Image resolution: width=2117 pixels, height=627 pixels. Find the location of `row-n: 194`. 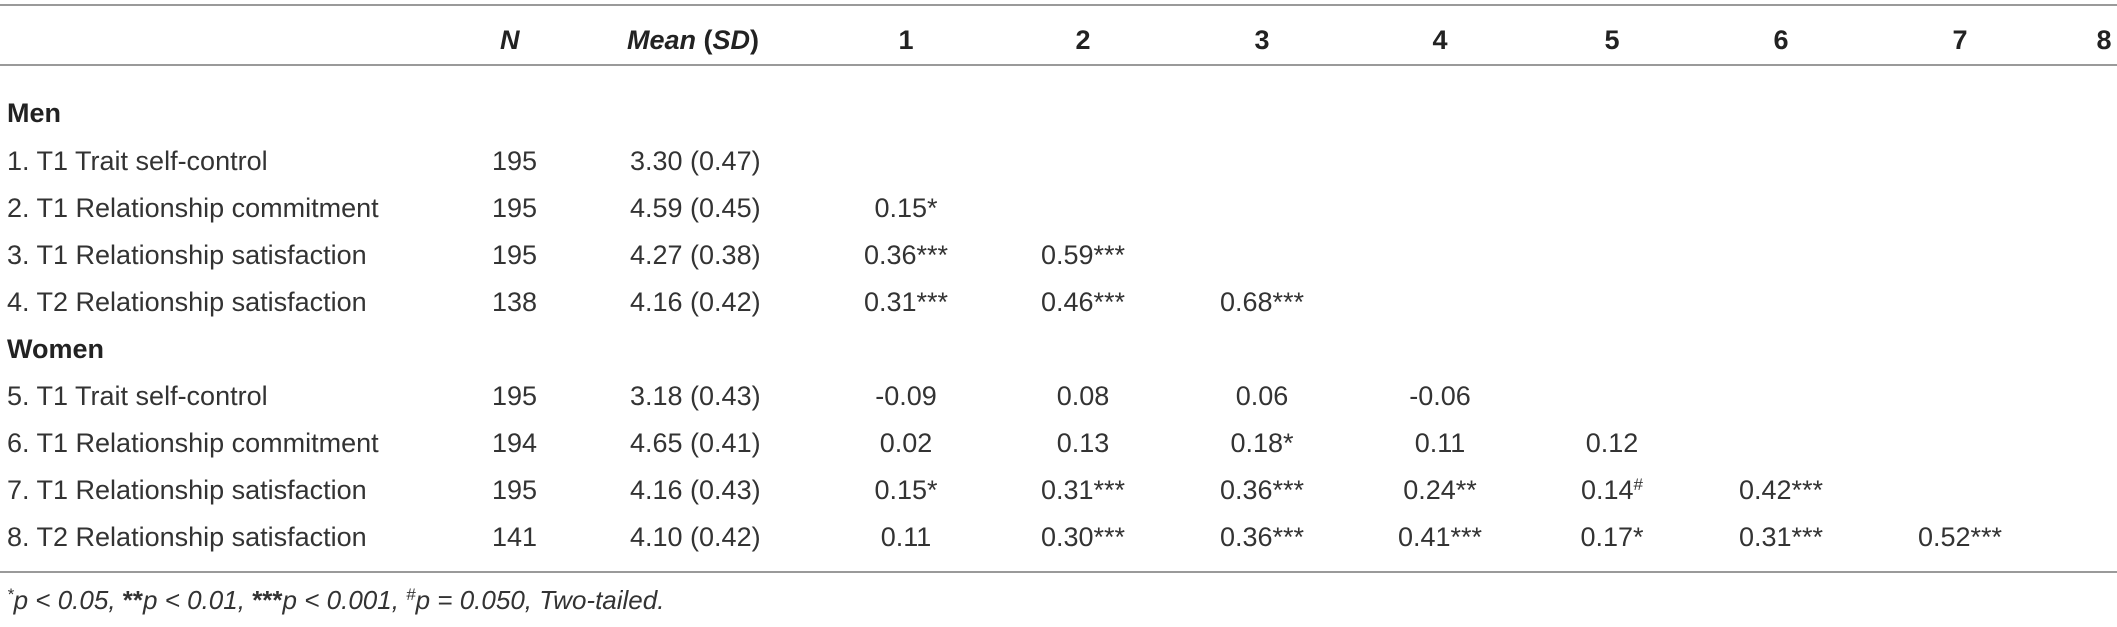

row-n: 194 is located at coordinates (515, 443).